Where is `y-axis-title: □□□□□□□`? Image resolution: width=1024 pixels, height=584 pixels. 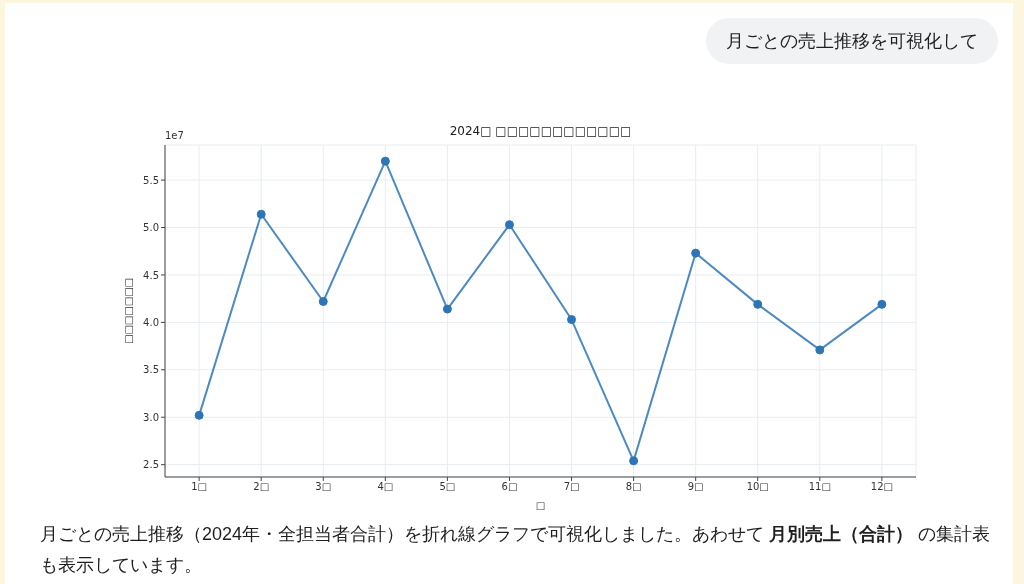
y-axis-title: □□□□□□□ is located at coordinates (128, 311).